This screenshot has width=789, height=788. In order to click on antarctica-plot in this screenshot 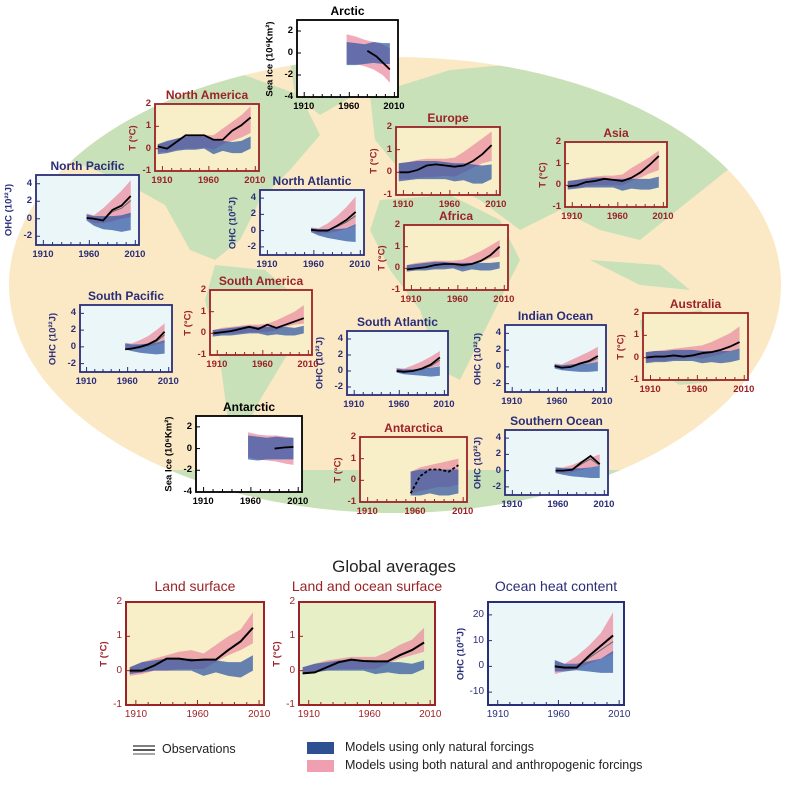, I will do `click(413, 469)`.